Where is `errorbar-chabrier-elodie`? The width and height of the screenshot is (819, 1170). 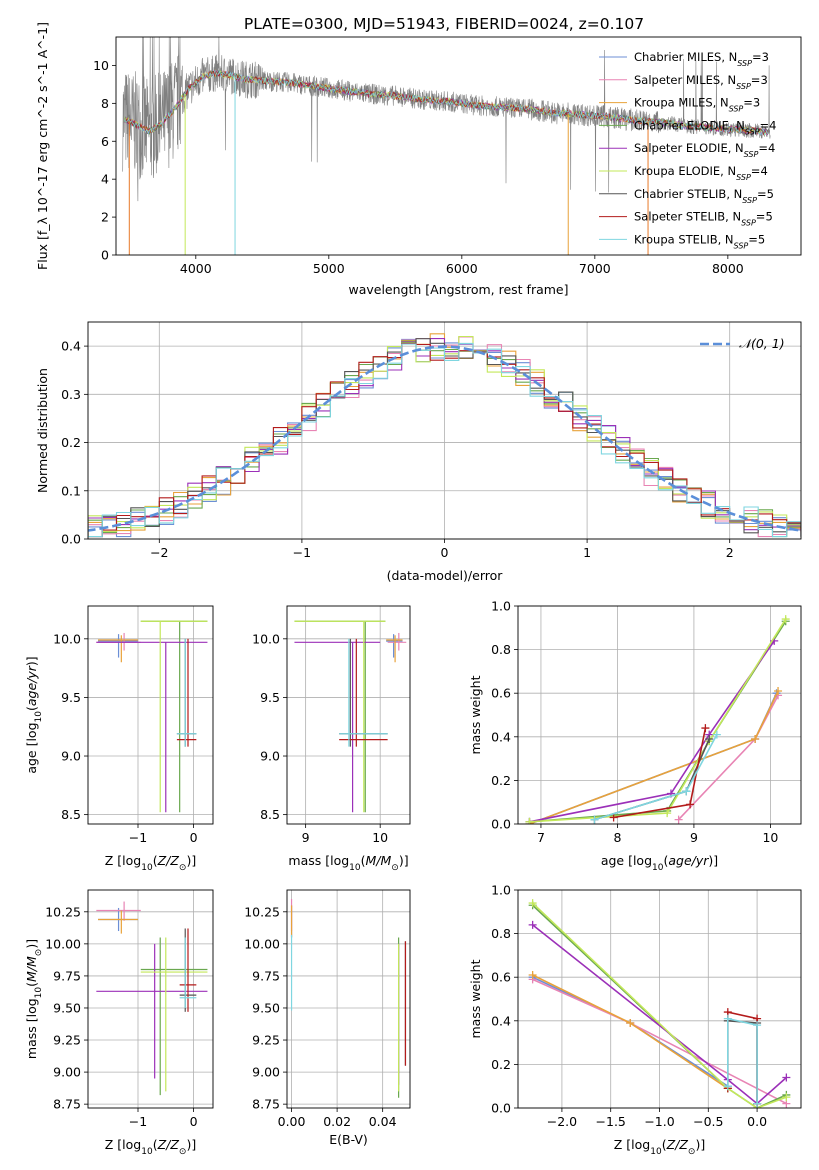
errorbar-chabrier-elodie is located at coordinates (174, 716).